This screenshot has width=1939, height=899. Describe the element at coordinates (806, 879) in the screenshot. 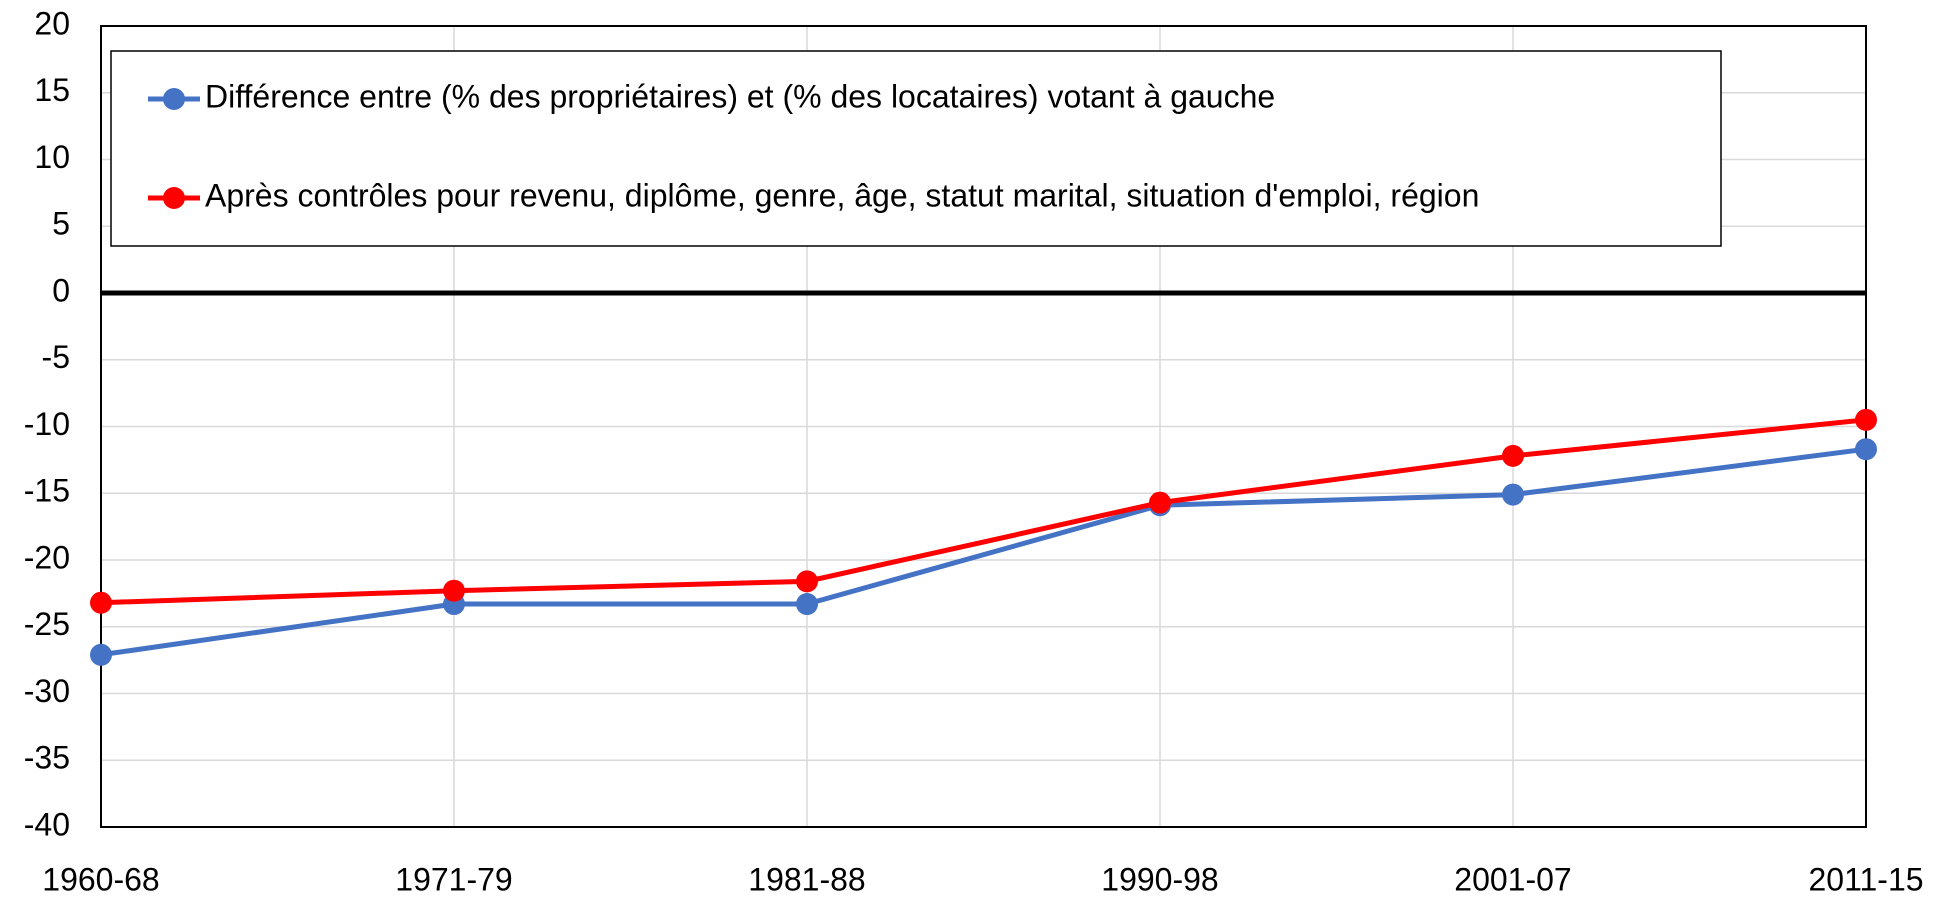

I see `x-tick-label: 1981-88` at that location.